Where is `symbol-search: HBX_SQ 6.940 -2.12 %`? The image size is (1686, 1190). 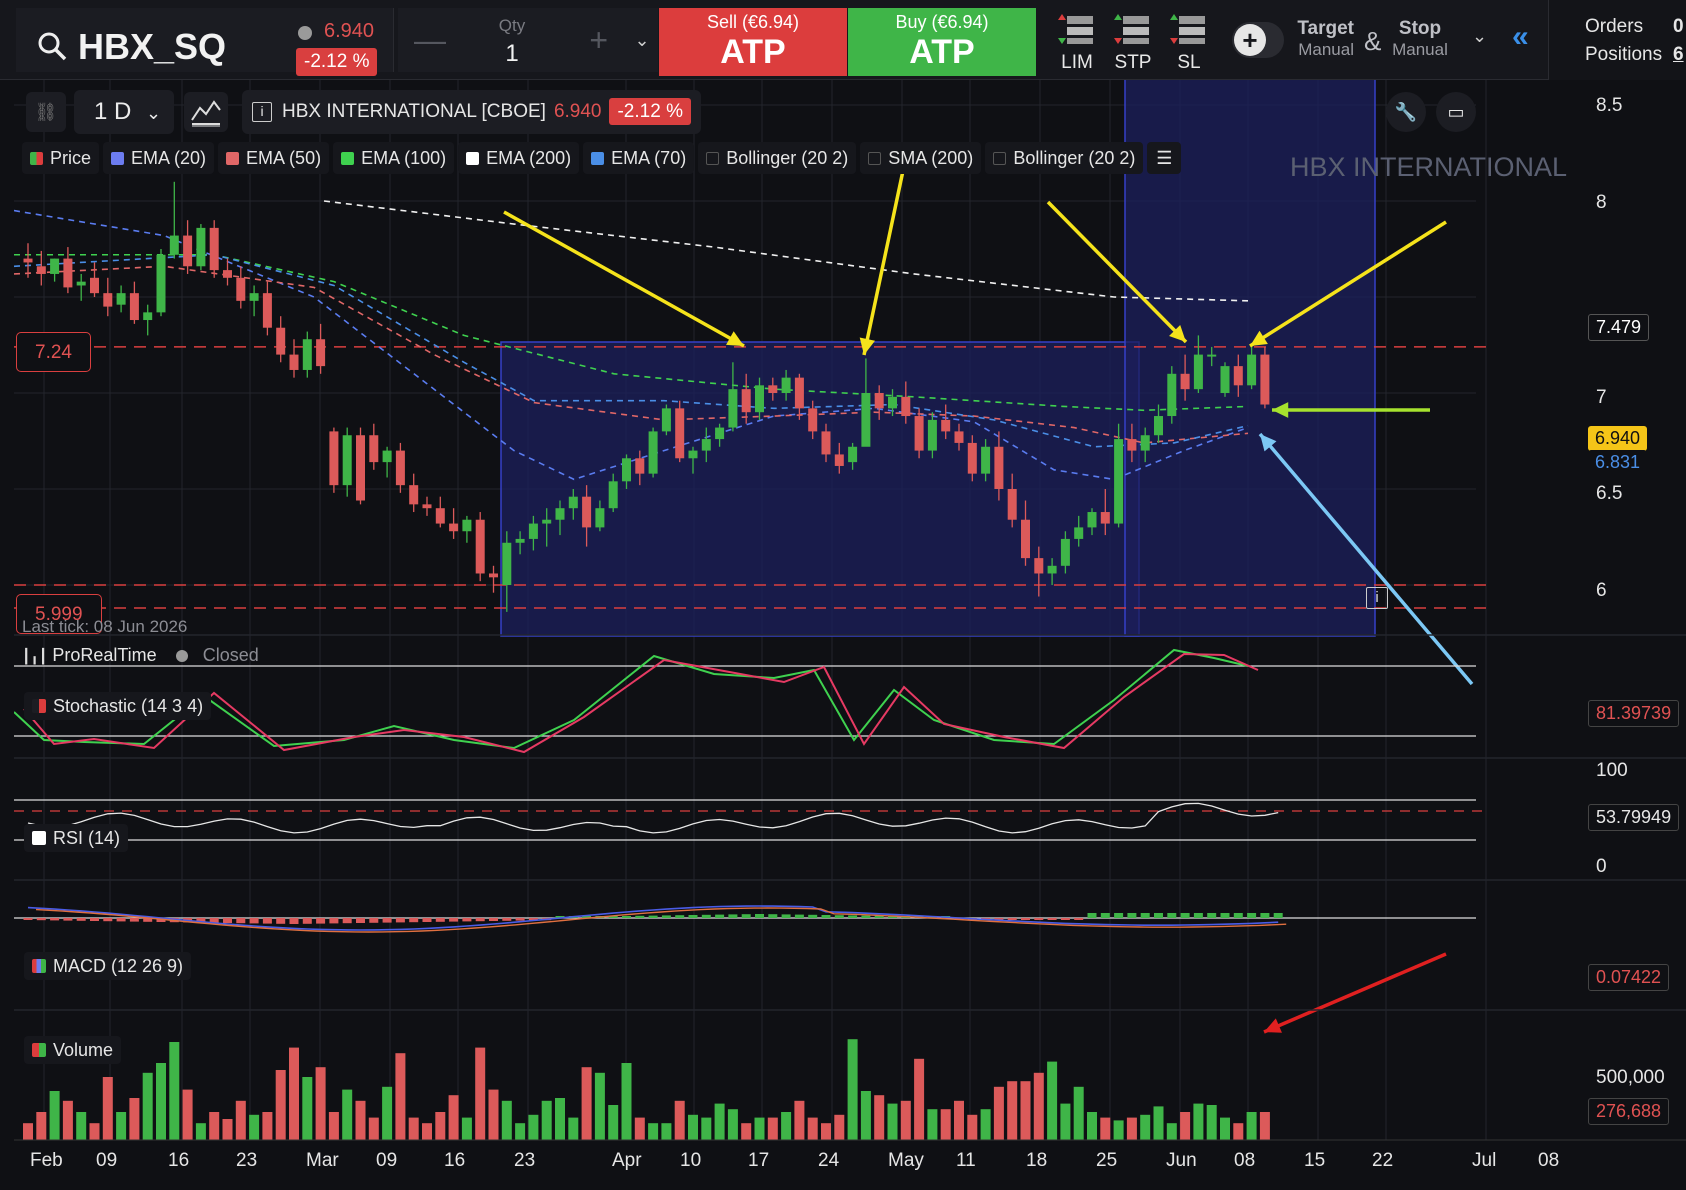 symbol-search: HBX_SQ 6.940 -2.12 % is located at coordinates (205, 42).